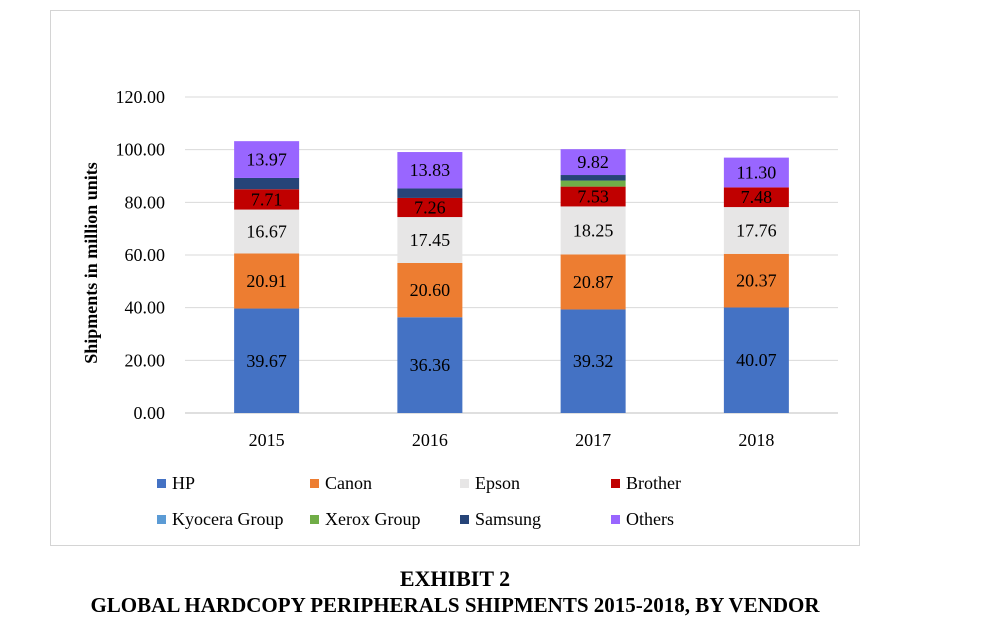 Image resolution: width=985 pixels, height=640 pixels. I want to click on x-tick-label: 2015, so click(267, 440).